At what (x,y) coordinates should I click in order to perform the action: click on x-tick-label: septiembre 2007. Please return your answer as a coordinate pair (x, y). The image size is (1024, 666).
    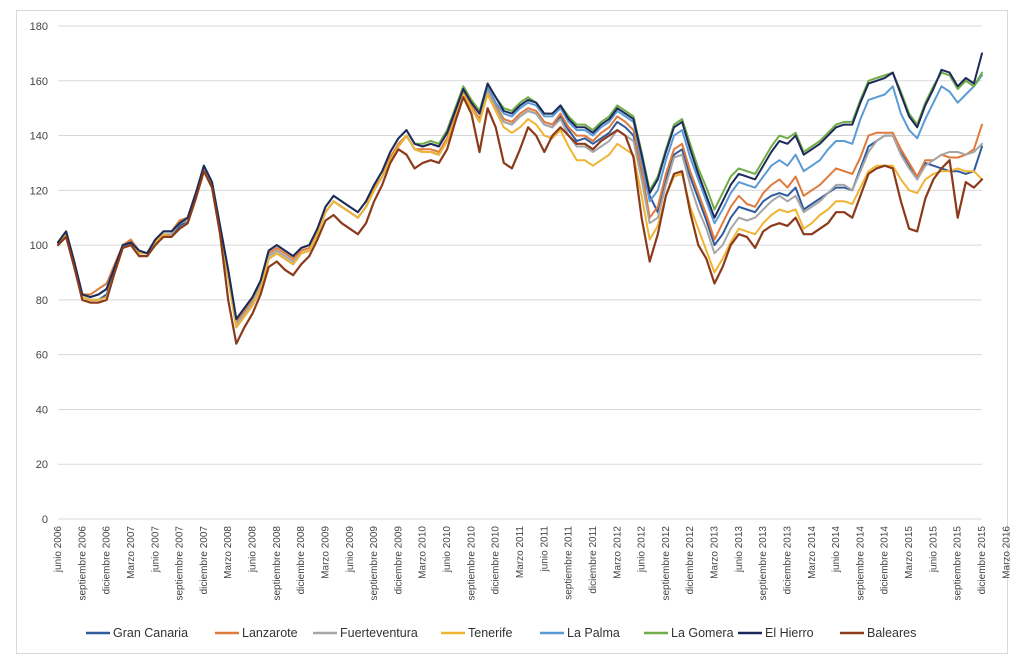
    Looking at the image, I should click on (180, 563).